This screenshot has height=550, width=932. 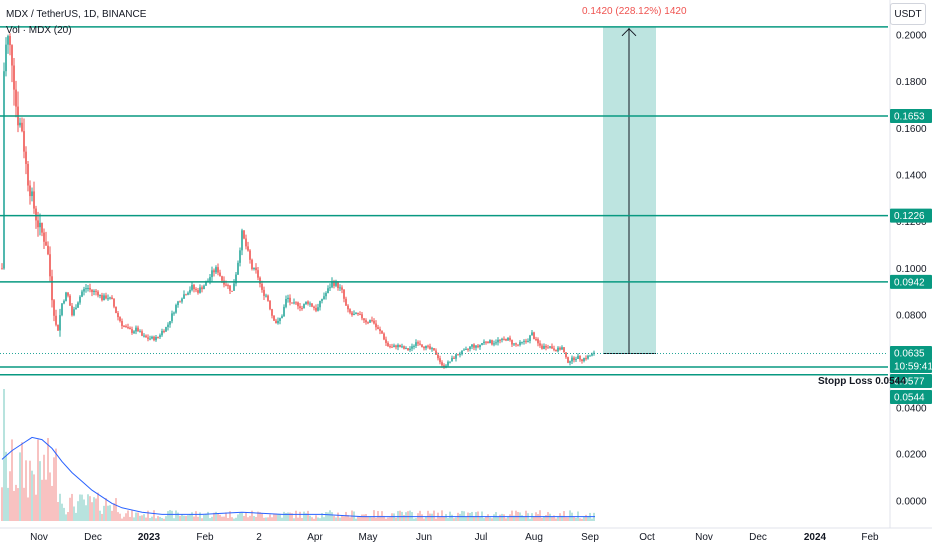 What do you see at coordinates (911, 281) in the screenshot?
I see `price-tag-bg` at bounding box center [911, 281].